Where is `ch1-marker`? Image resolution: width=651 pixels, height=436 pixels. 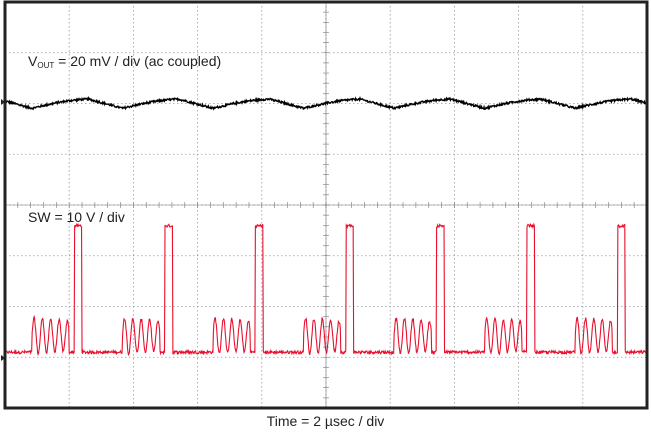 ch1-marker is located at coordinates (3, 102).